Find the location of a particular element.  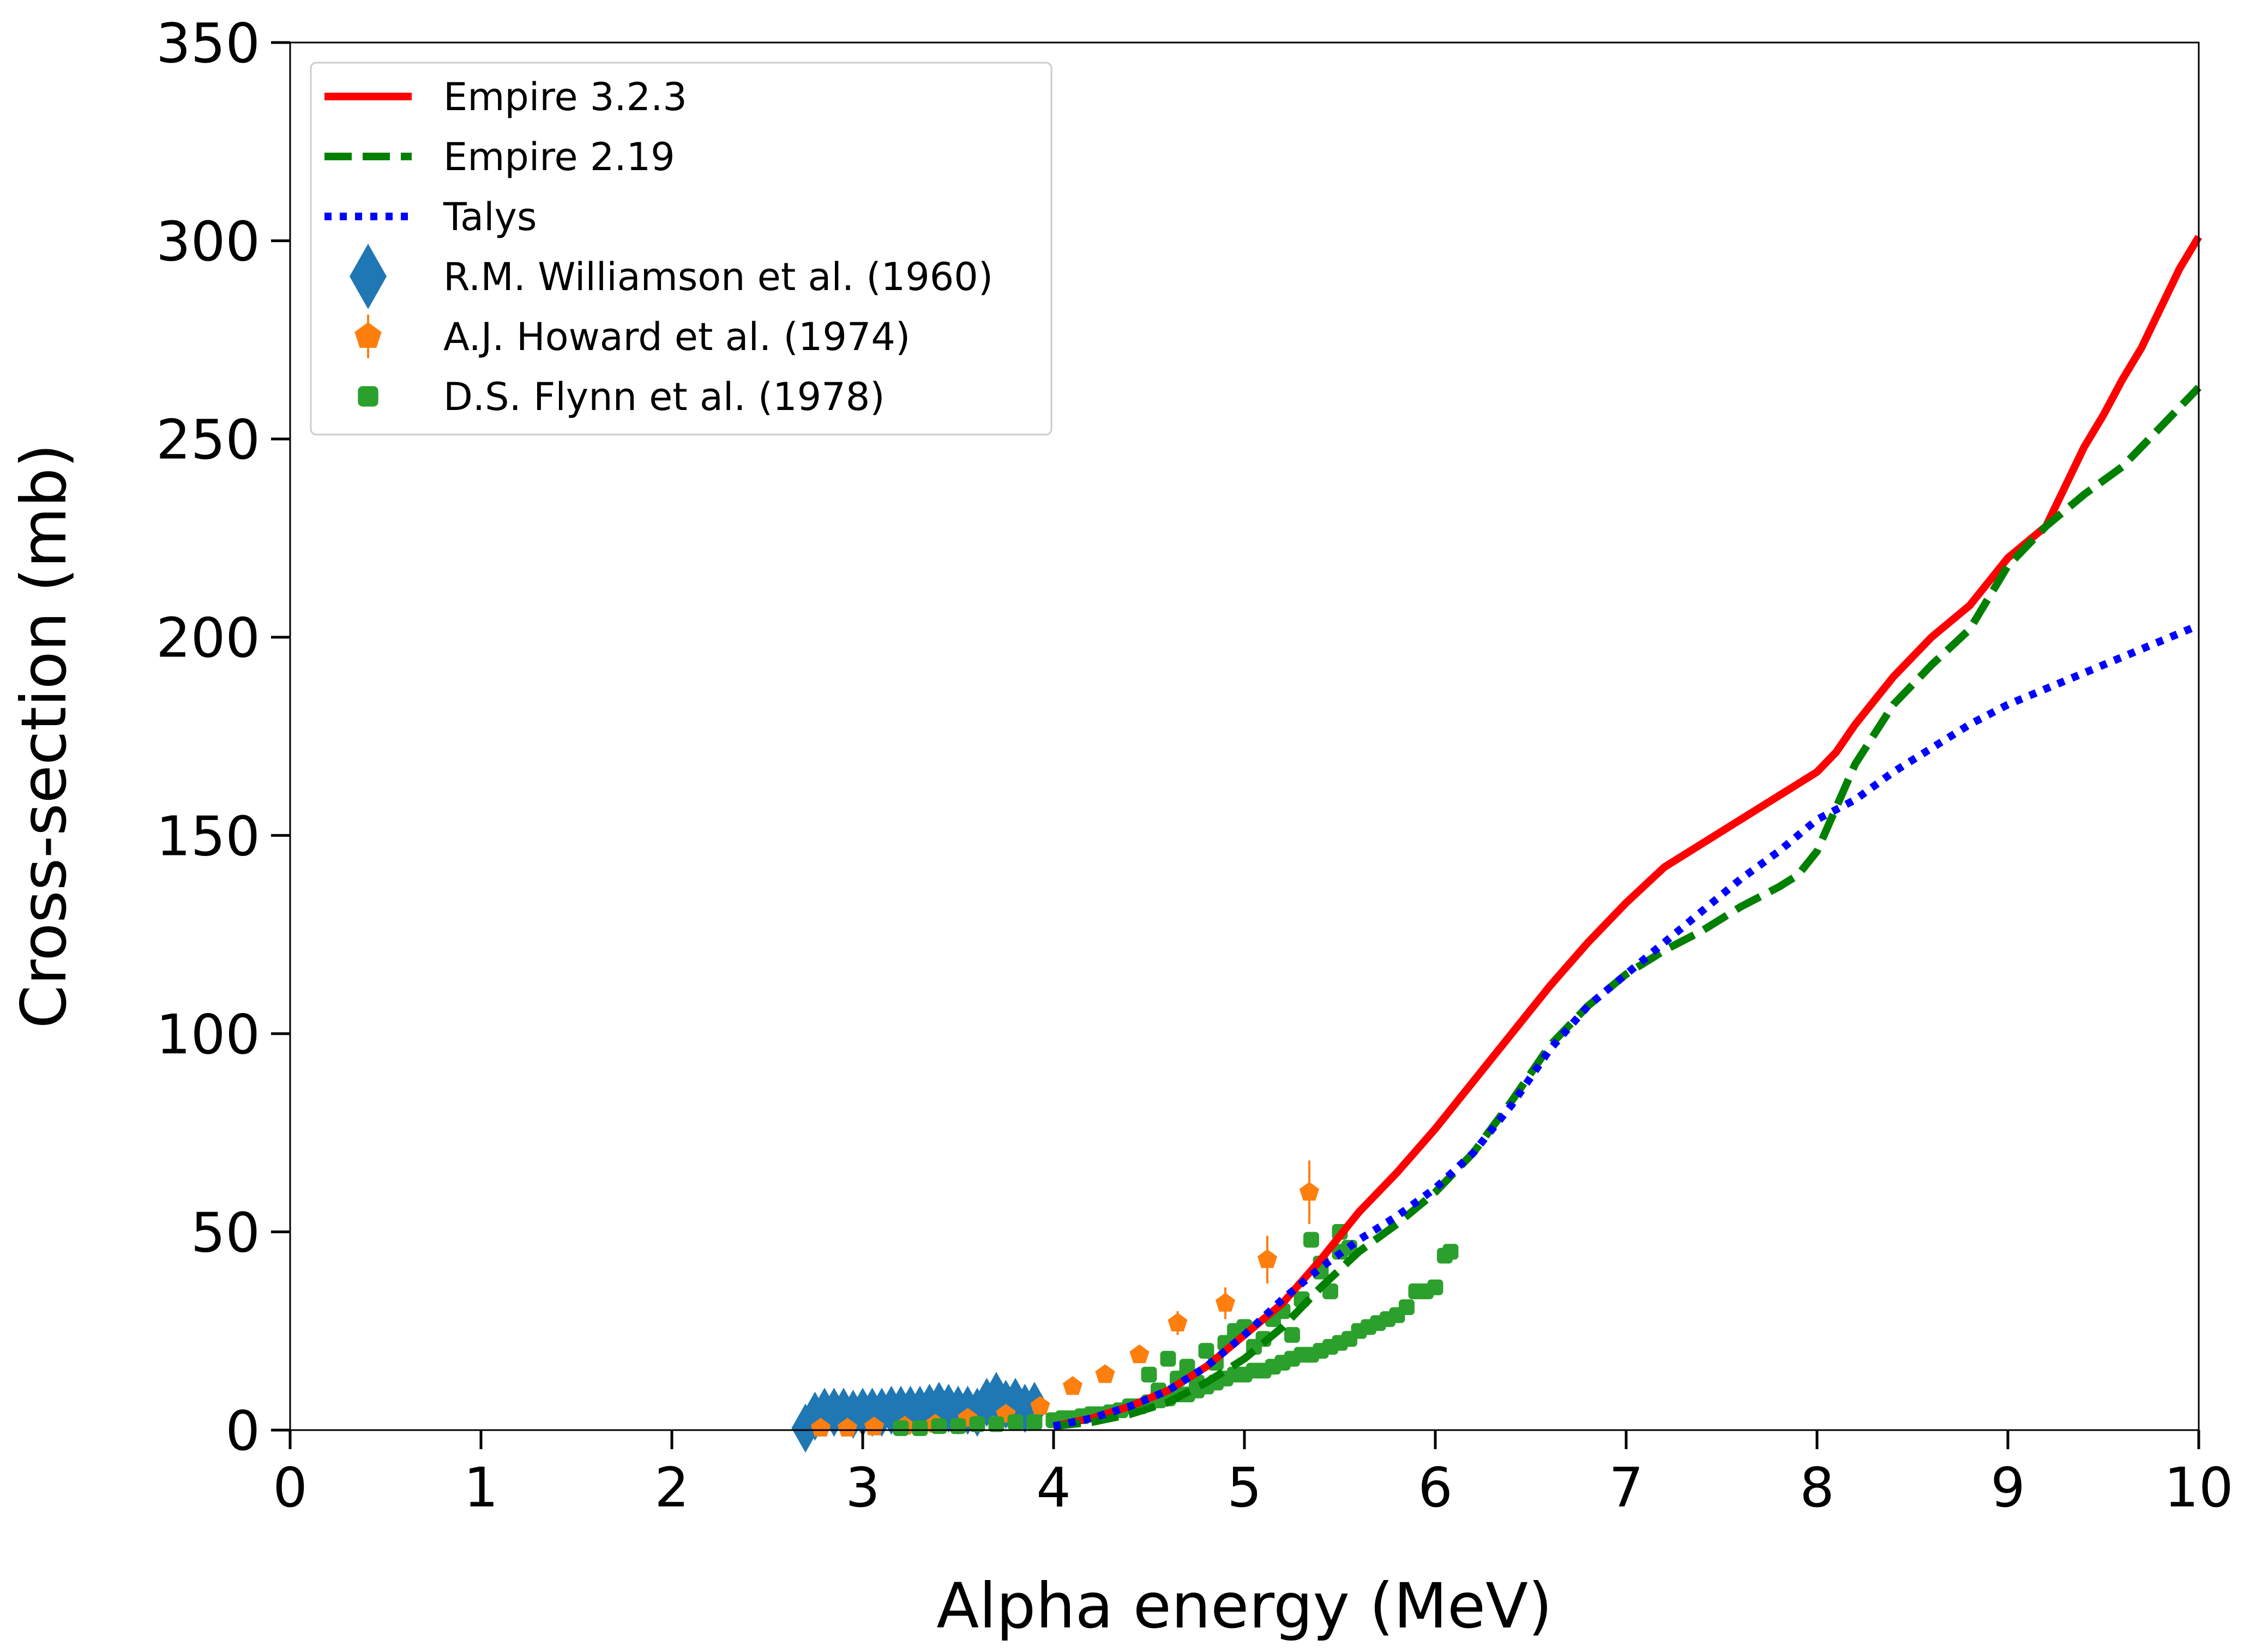

legend-frame is located at coordinates (681, 249).